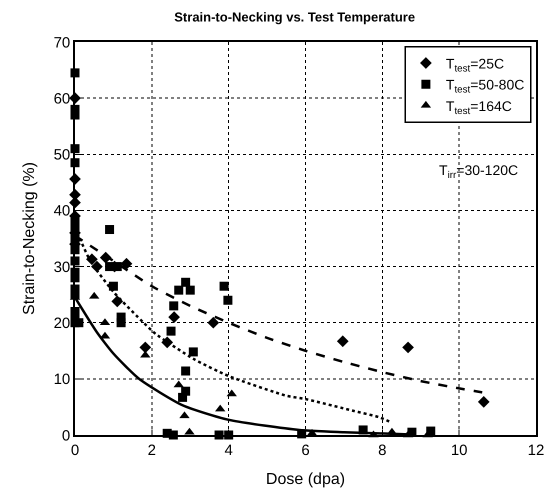 The height and width of the screenshot is (500, 556). I want to click on x-tick-label: 6, so click(305, 450).